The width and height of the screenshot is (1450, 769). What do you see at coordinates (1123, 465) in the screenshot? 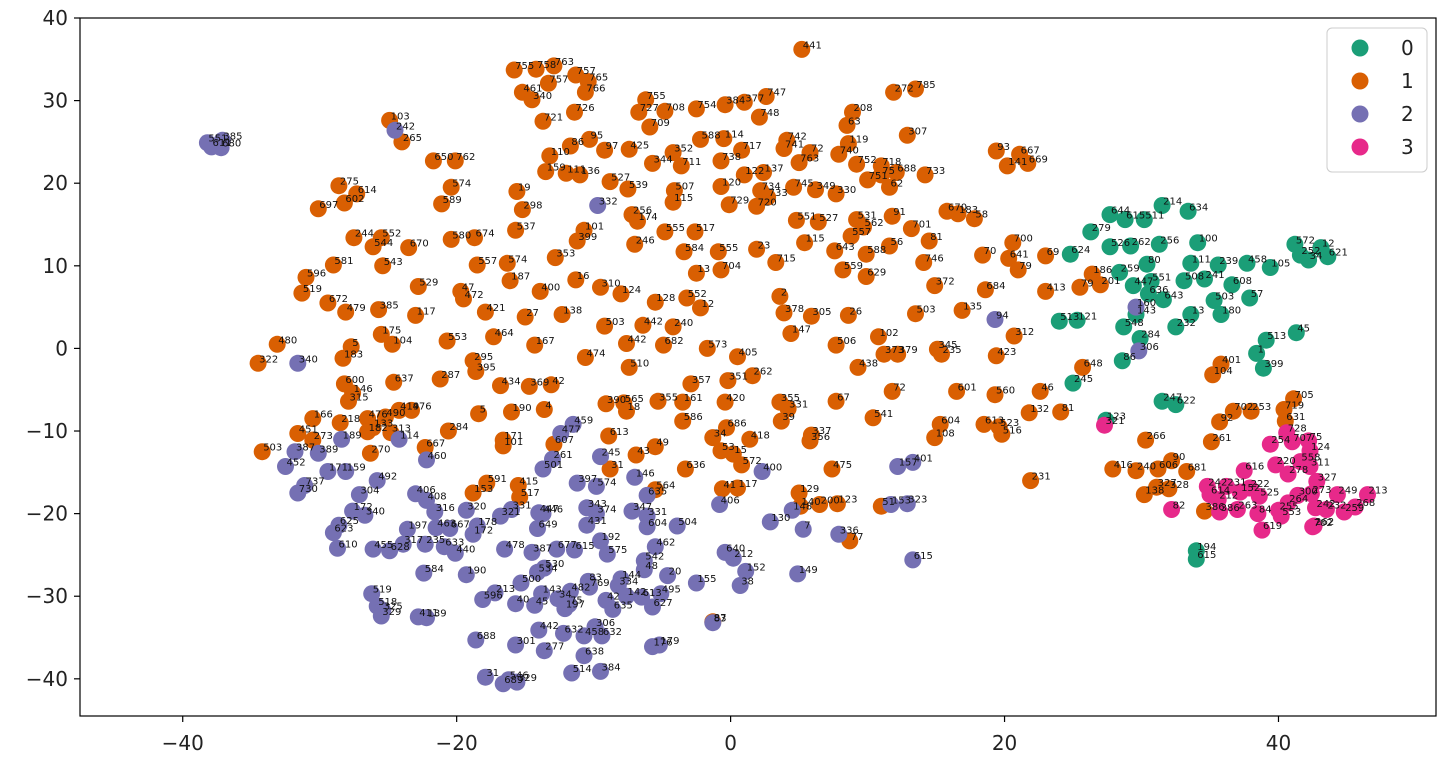
I see `point-label: 416` at bounding box center [1123, 465].